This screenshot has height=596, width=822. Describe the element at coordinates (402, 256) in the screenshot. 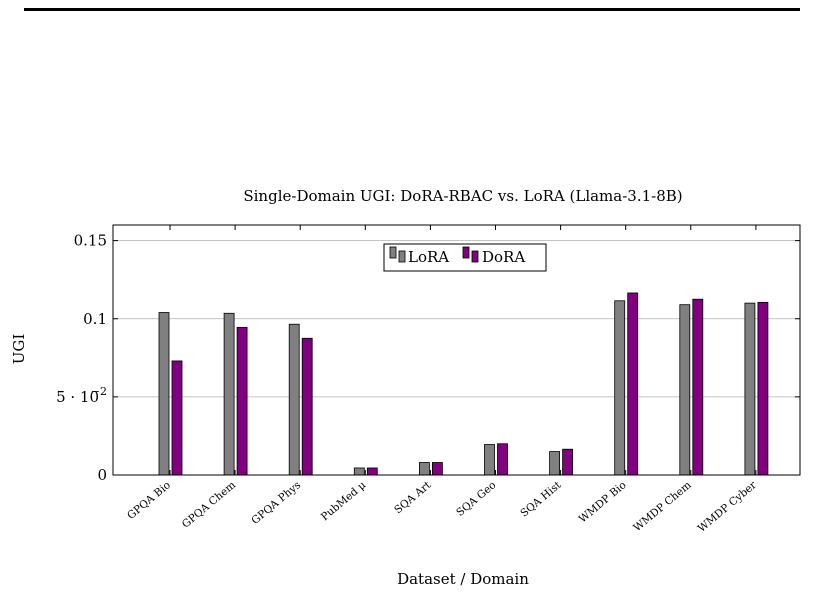

I see `legend-swatch-lora-b` at that location.